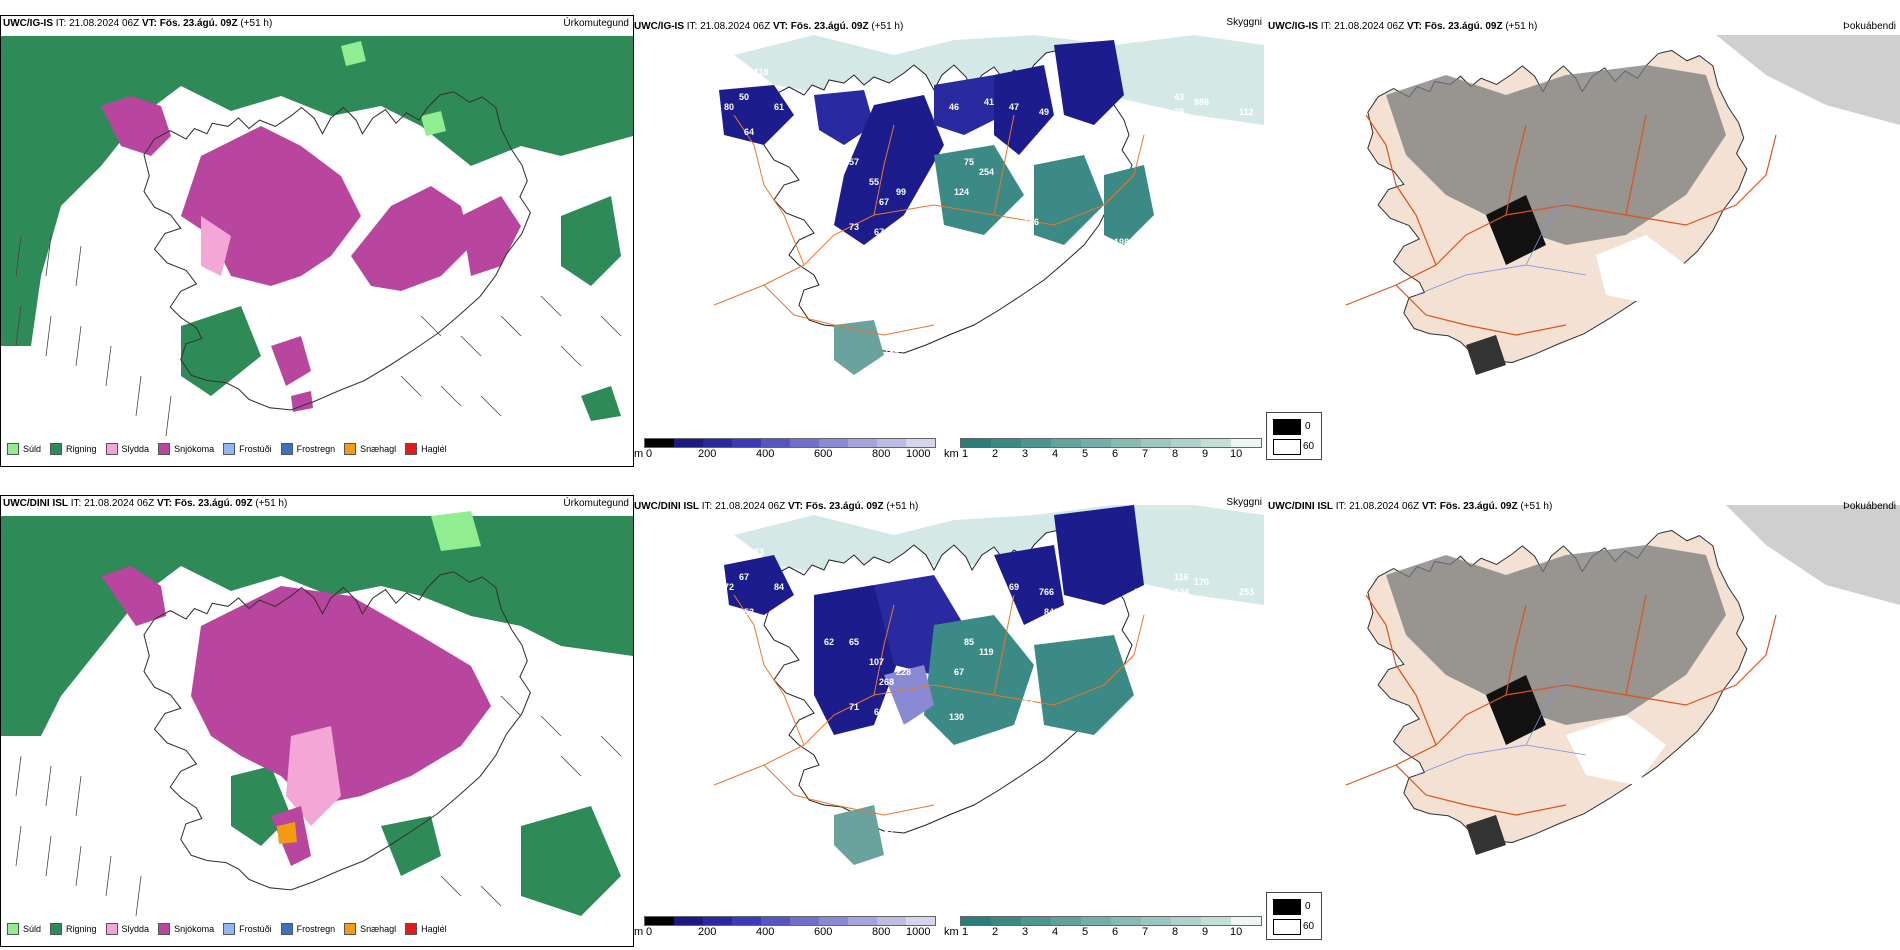  What do you see at coordinates (1014, 107) in the screenshot?
I see `visibility-value: 47` at bounding box center [1014, 107].